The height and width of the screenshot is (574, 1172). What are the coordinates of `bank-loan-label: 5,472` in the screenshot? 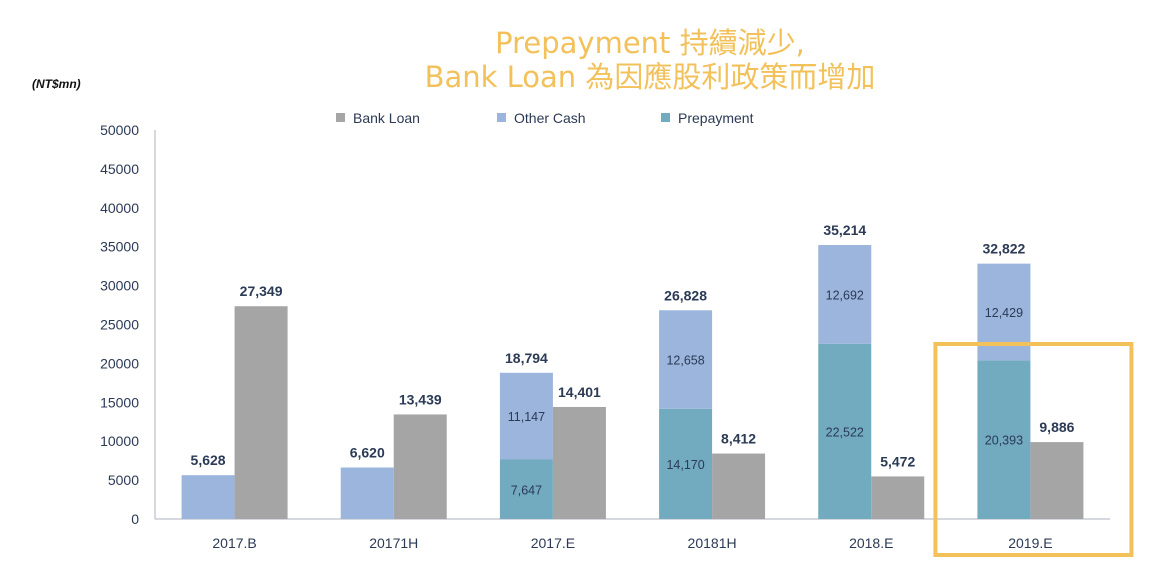 It's located at (897, 461).